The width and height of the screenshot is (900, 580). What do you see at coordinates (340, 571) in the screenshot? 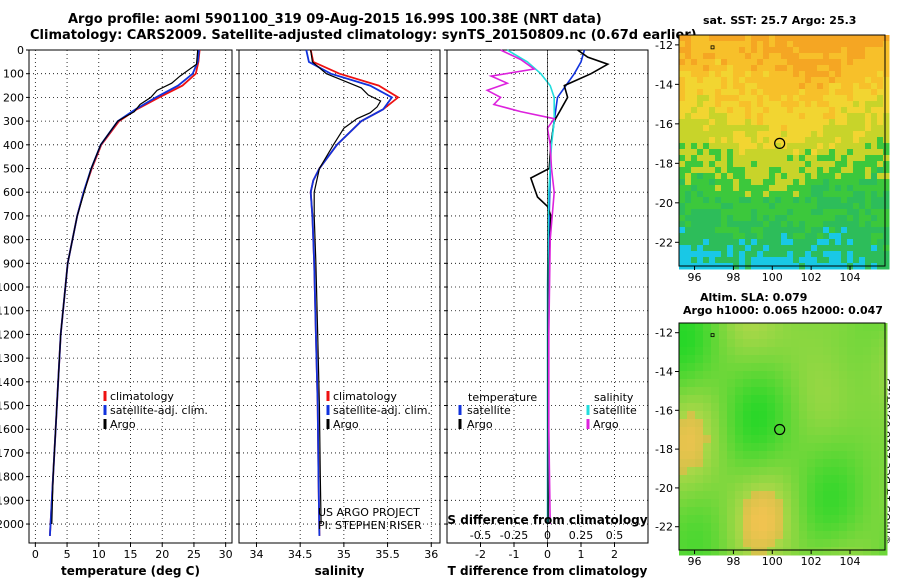
I see `salinity-xlabel: salinity` at bounding box center [340, 571].